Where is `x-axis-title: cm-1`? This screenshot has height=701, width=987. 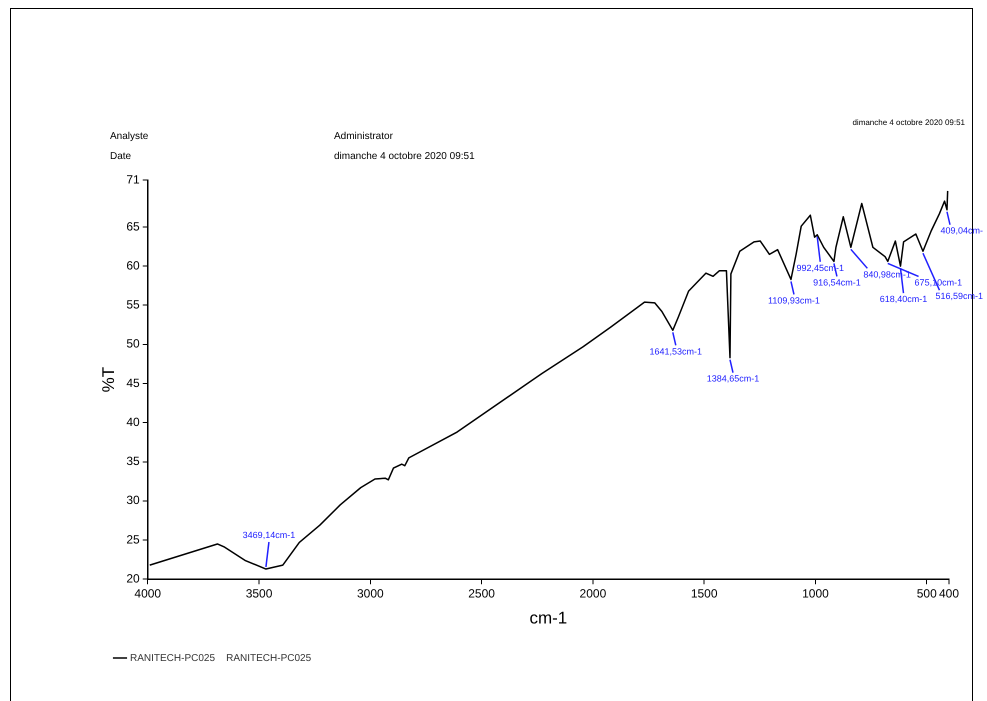 x-axis-title: cm-1 is located at coordinates (548, 618).